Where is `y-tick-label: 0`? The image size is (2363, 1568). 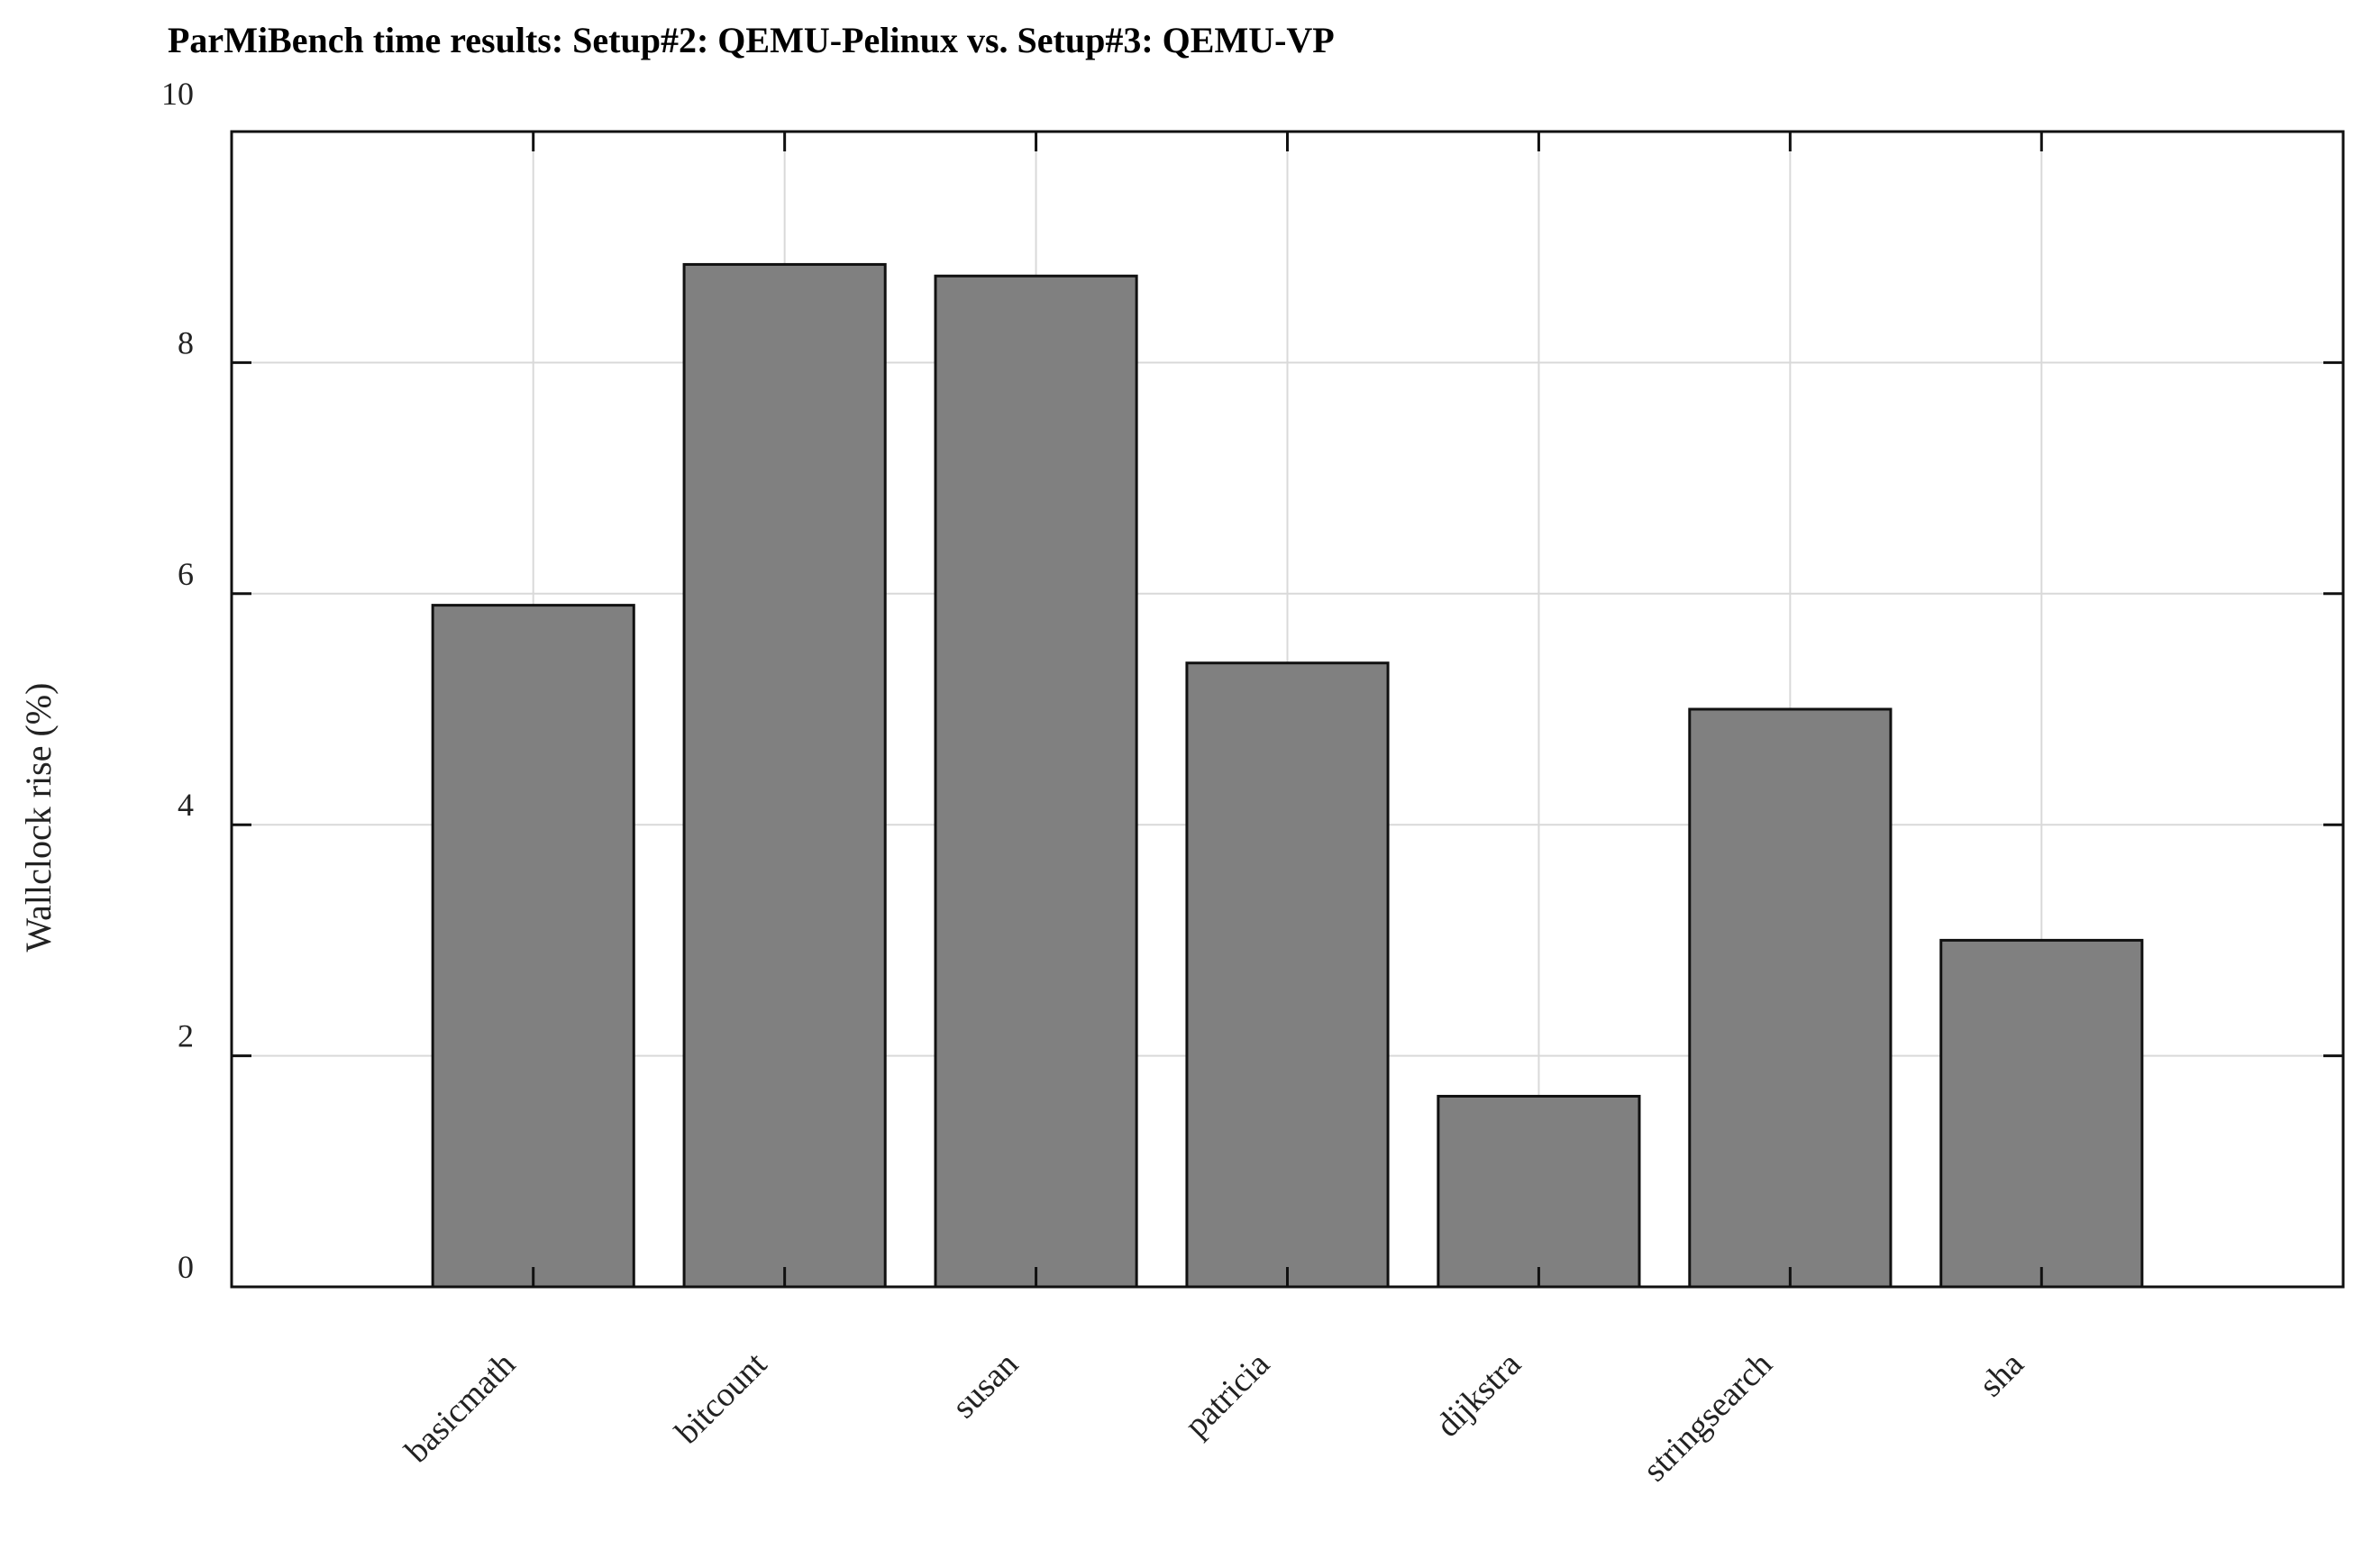 y-tick-label: 0 is located at coordinates (186, 1267).